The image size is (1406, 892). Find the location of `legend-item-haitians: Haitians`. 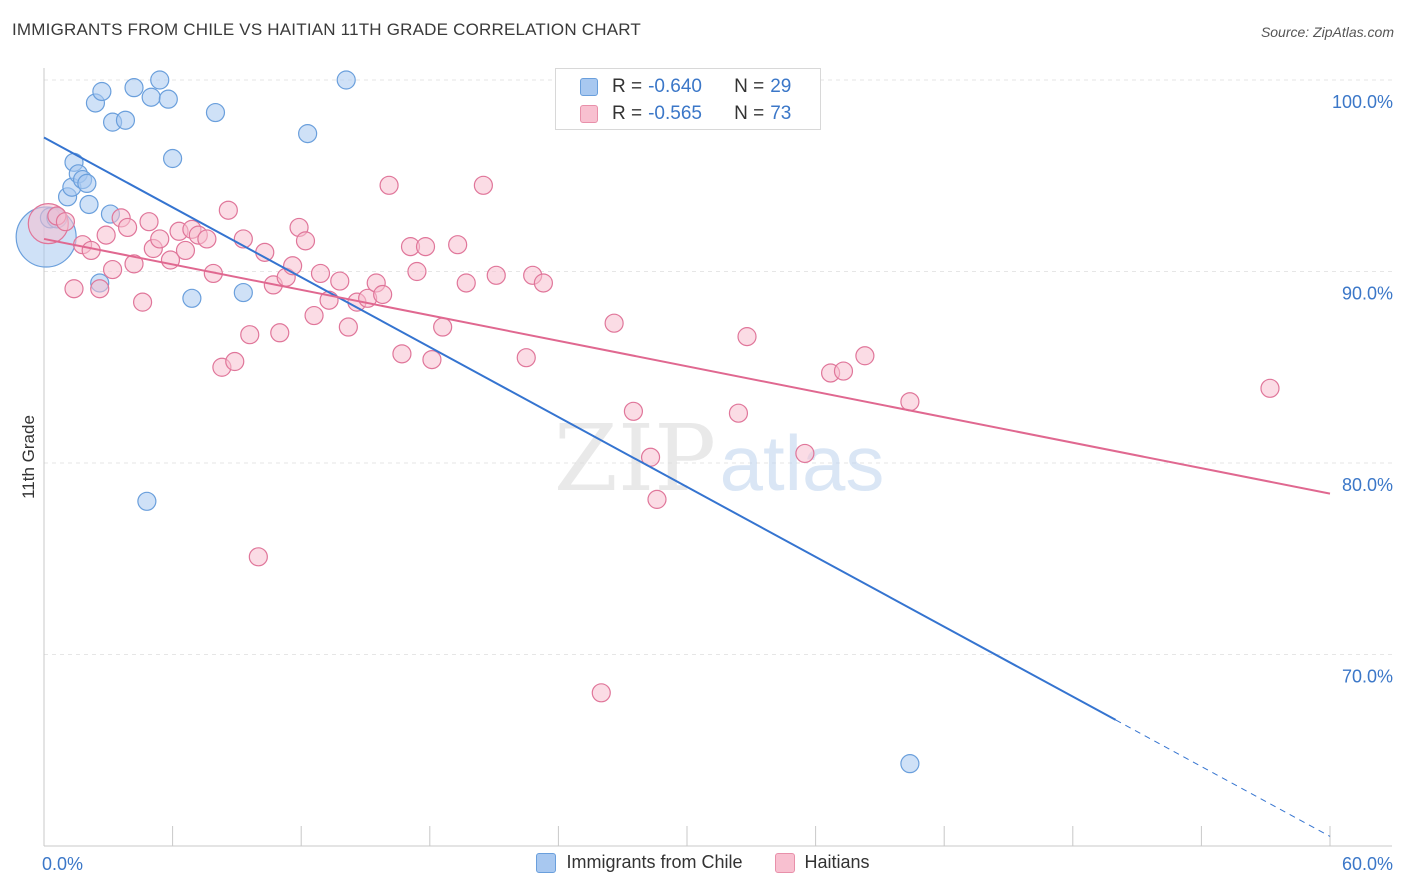

legend-item-haitians: Haitians is located at coordinates (822, 862).